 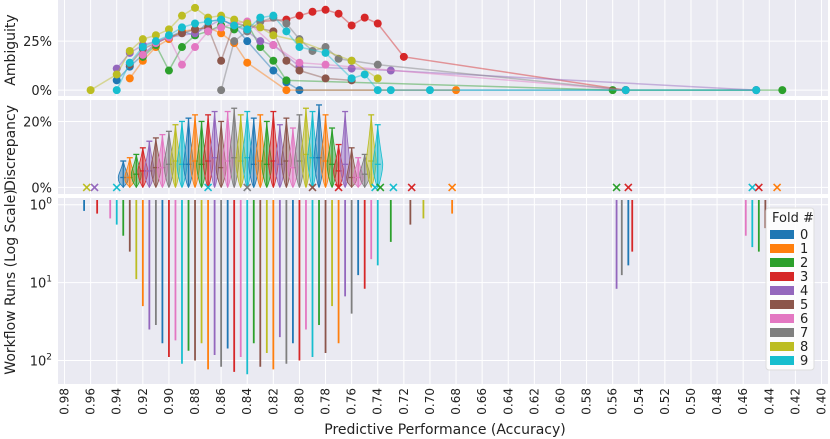 What do you see at coordinates (247, 401) in the screenshot?
I see `xtick-label: 0.84` at bounding box center [247, 401].